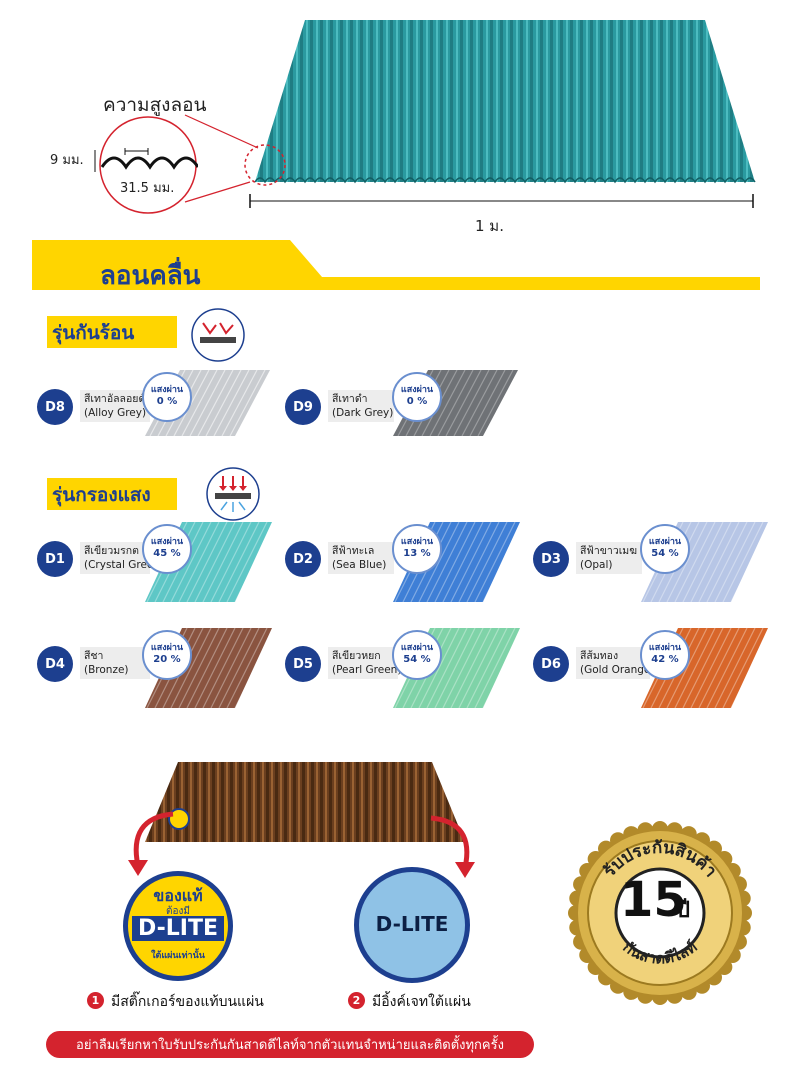  What do you see at coordinates (609, 558) in the screenshot?
I see `product-name: สีฟ้าขาวเมฆ (Opal)` at bounding box center [609, 558].